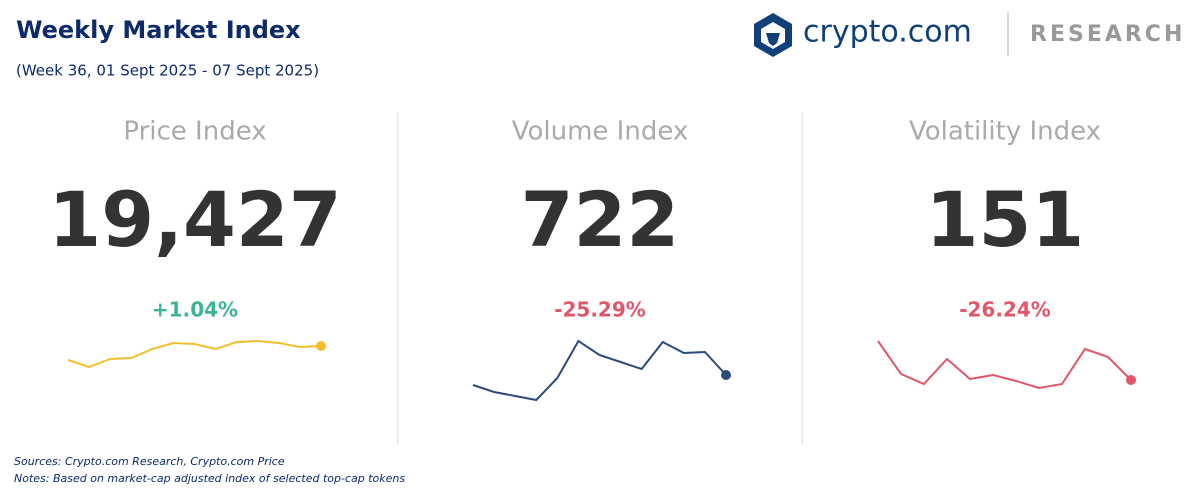 Image resolution: width=1200 pixels, height=504 pixels. I want to click on brand-section: RESEARCH, so click(1107, 34).